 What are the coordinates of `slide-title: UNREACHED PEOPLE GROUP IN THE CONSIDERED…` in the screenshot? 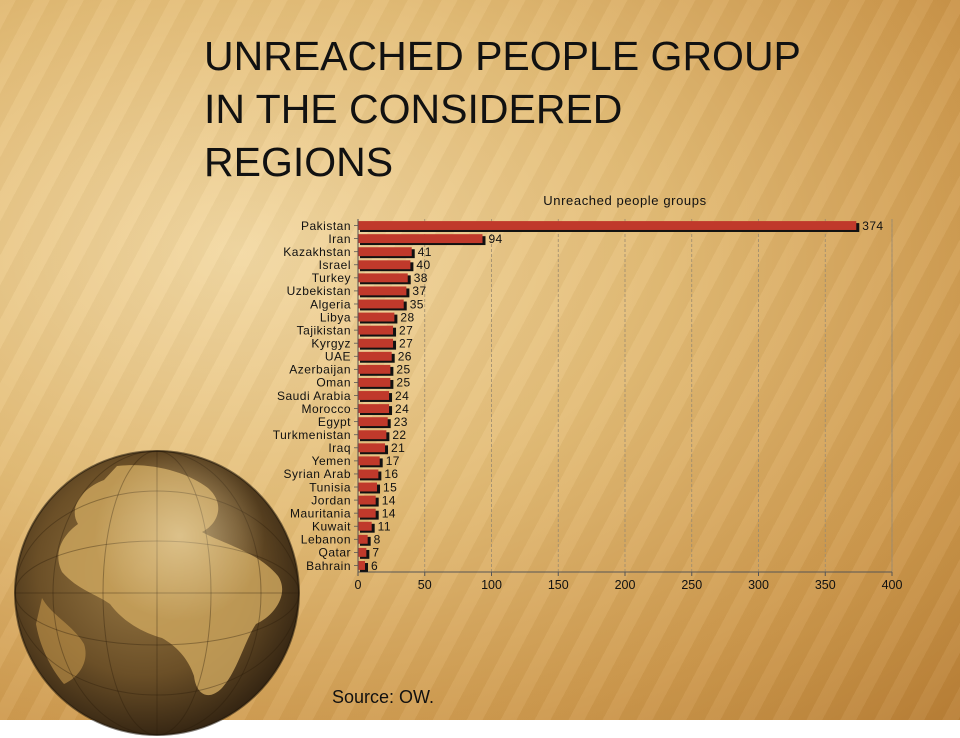 It's located at (534, 109).